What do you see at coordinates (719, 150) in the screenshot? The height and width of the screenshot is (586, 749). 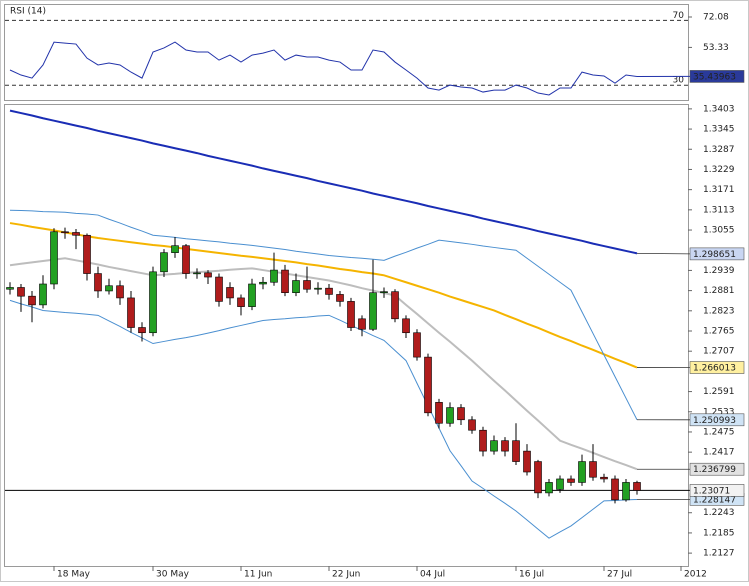 I see `y-tick-label: 1.3287` at bounding box center [719, 150].